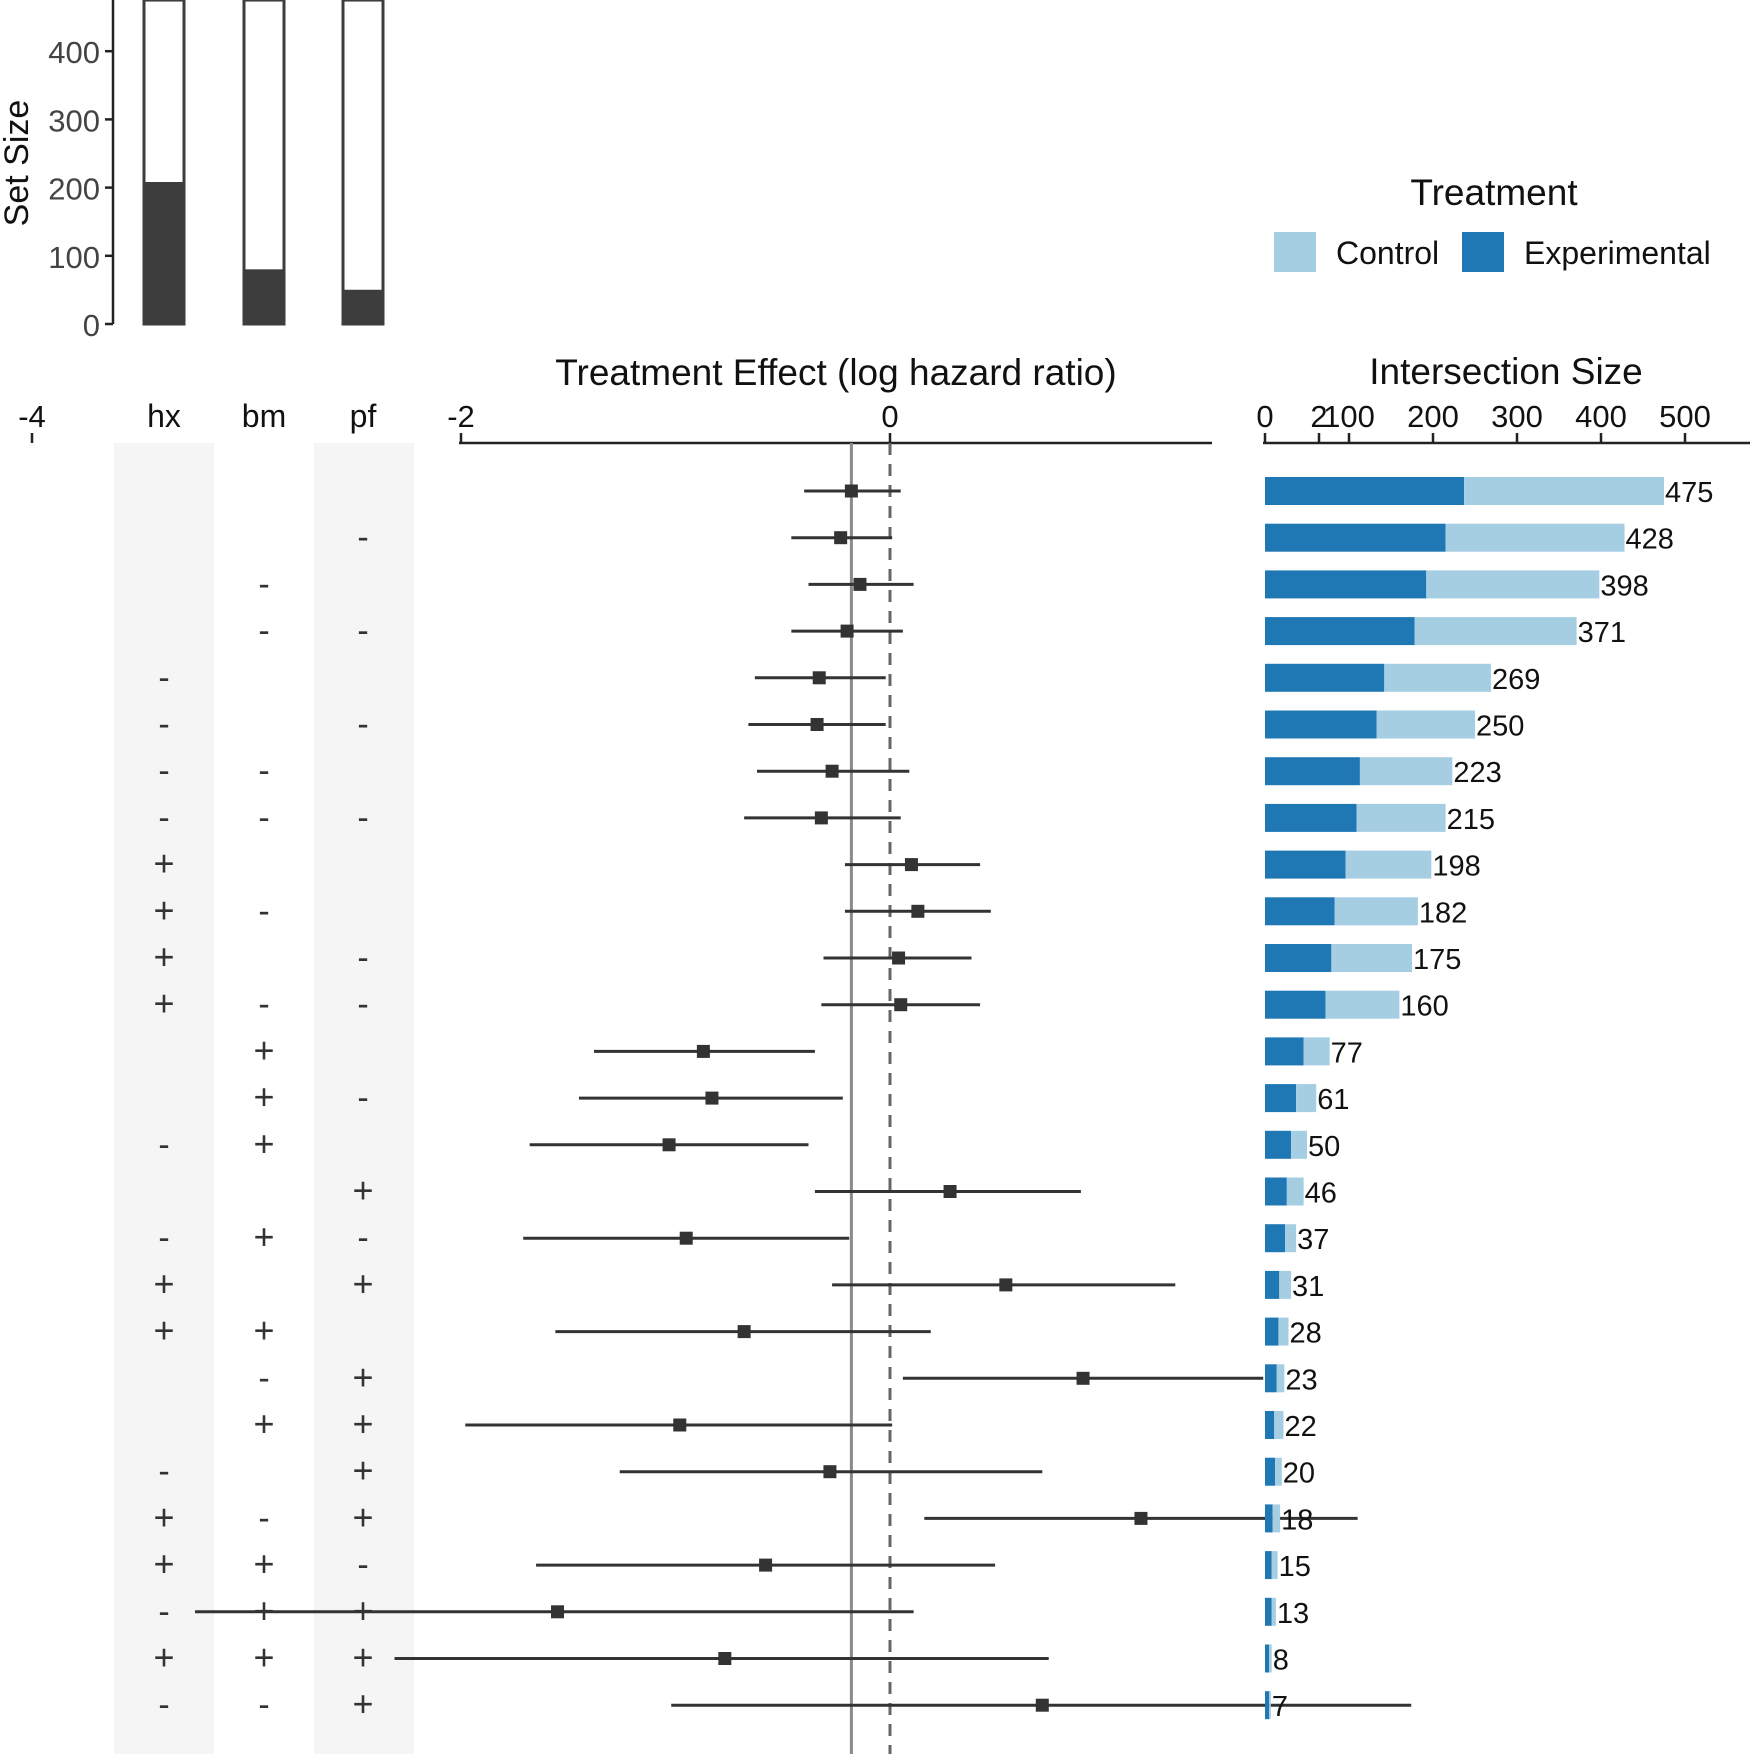  Describe the element at coordinates (1321, 1194) in the screenshot. I see `intersection-bar-label: 46` at that location.